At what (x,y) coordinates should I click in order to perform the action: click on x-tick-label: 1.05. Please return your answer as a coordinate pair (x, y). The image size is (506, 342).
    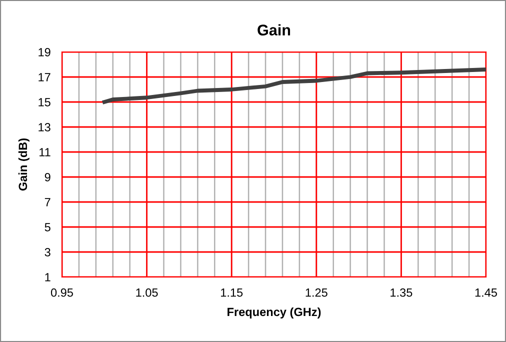
    Looking at the image, I should click on (147, 292).